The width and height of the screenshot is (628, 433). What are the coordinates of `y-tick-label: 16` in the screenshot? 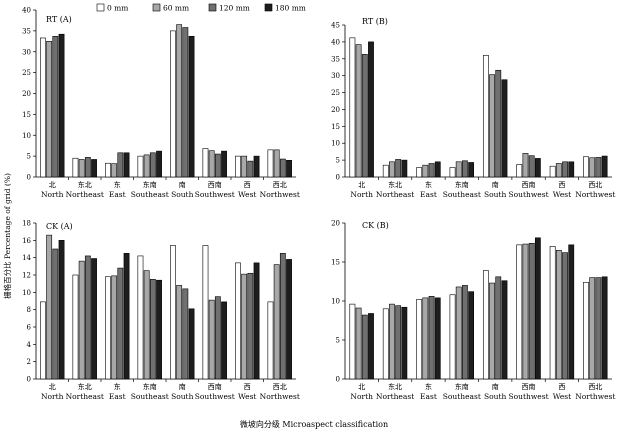 It's located at (26, 241).